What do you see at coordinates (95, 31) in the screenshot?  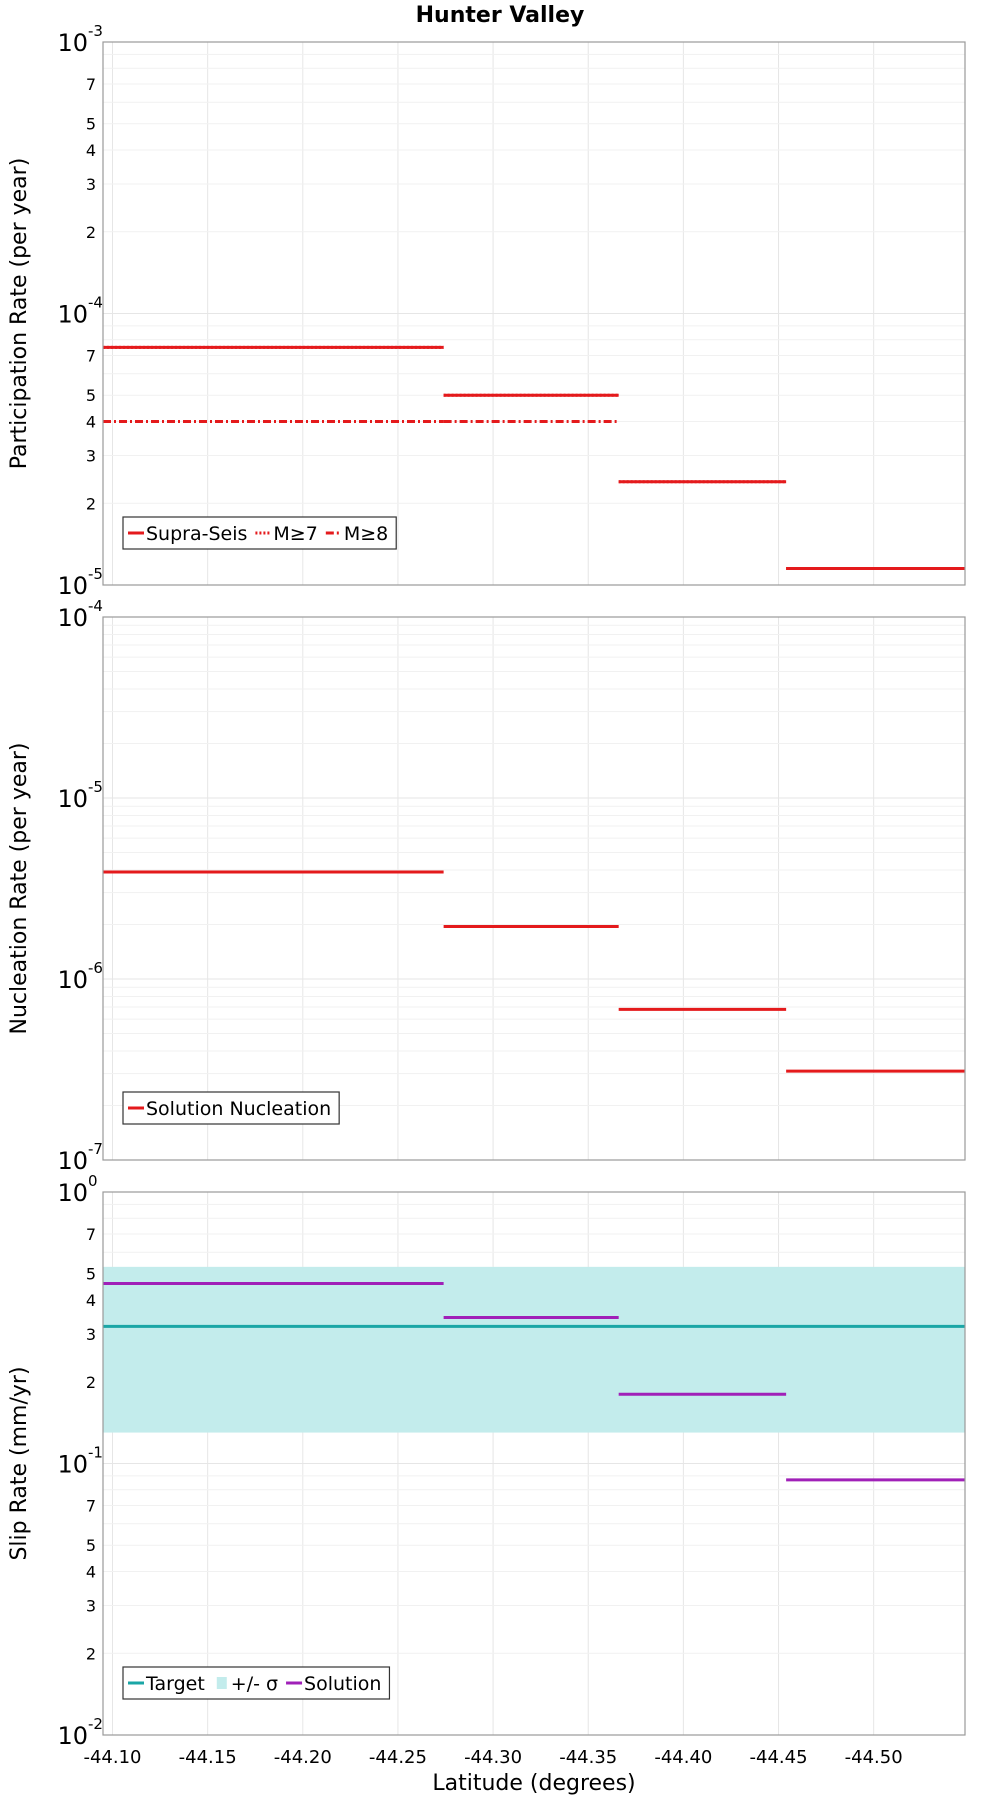 I see `y-tick-exponent: -3` at bounding box center [95, 31].